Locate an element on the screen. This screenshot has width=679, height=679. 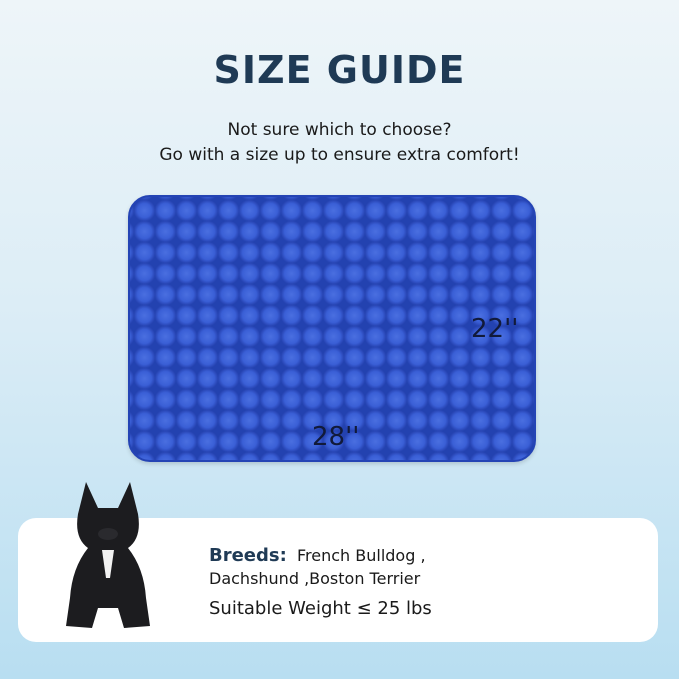
breeds-line-1: French Bulldog , is located at coordinates (361, 555).